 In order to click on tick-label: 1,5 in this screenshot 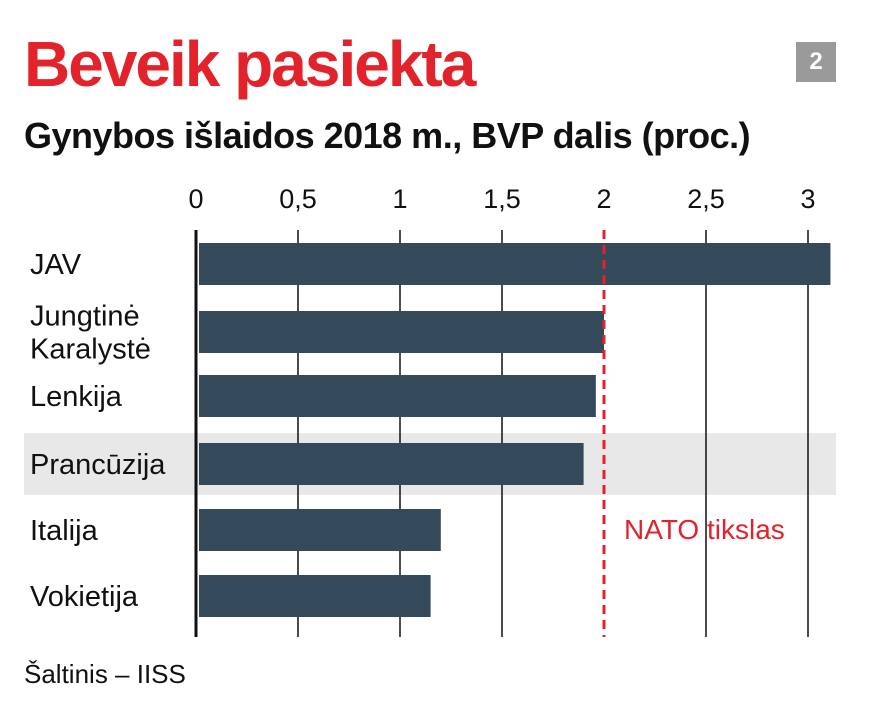, I will do `click(502, 199)`.